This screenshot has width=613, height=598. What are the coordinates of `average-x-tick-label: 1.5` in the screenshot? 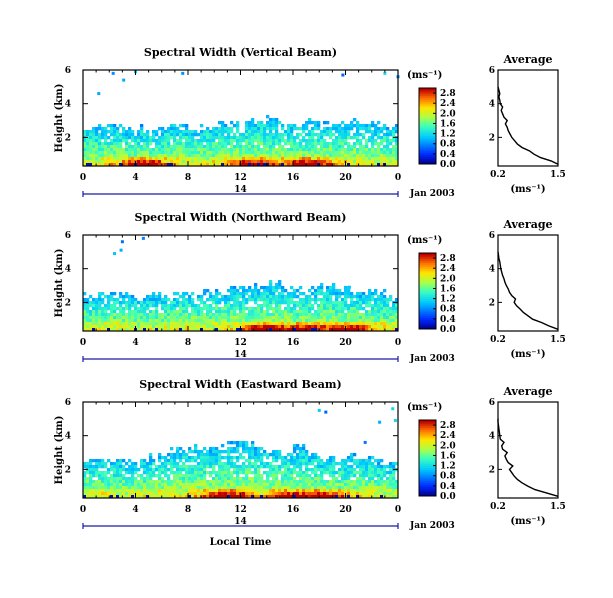 It's located at (558, 175).